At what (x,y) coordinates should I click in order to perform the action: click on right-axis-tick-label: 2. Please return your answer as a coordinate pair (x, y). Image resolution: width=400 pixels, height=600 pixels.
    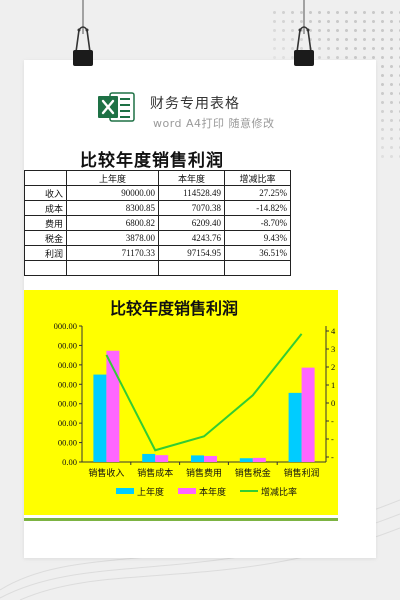
    Looking at the image, I should click on (333, 367).